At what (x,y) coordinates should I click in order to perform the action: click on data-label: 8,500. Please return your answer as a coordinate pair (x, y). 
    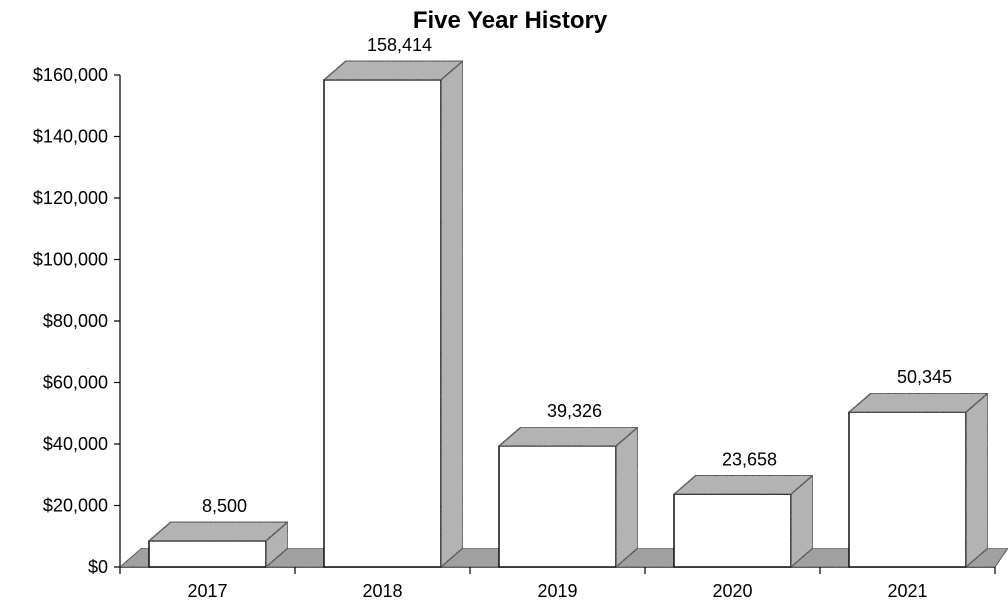
    Looking at the image, I should click on (224, 506).